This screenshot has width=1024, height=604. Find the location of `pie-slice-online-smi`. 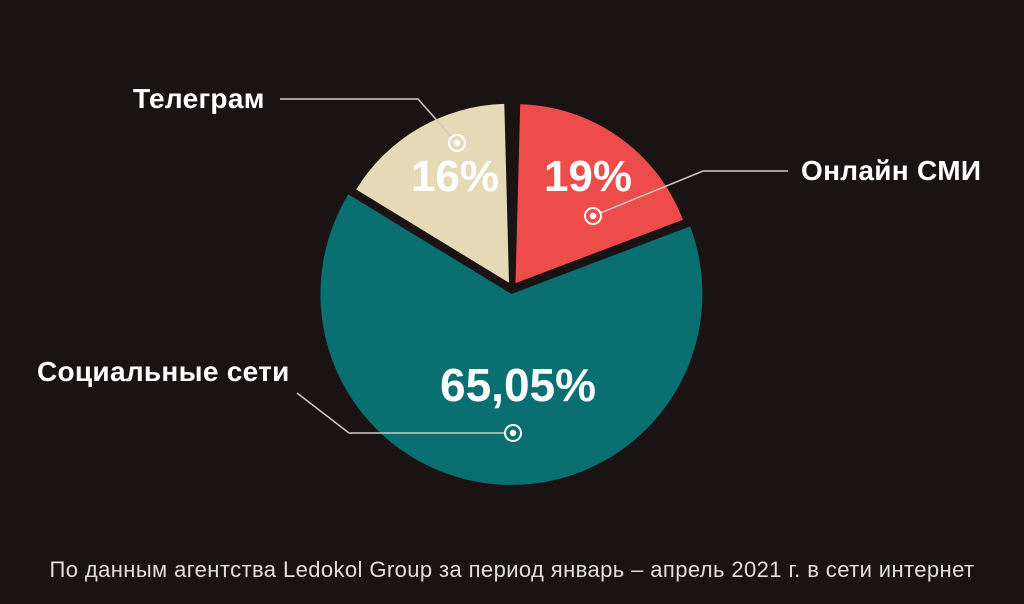

pie-slice-online-smi is located at coordinates (599, 194).